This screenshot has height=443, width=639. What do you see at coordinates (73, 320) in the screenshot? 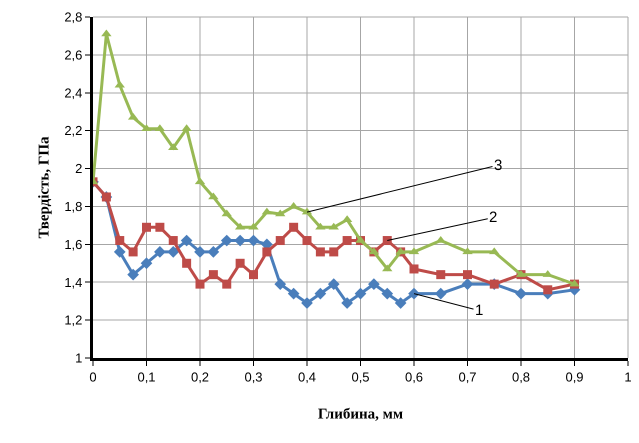
I see `y-tick-label: 1,2` at bounding box center [73, 320].